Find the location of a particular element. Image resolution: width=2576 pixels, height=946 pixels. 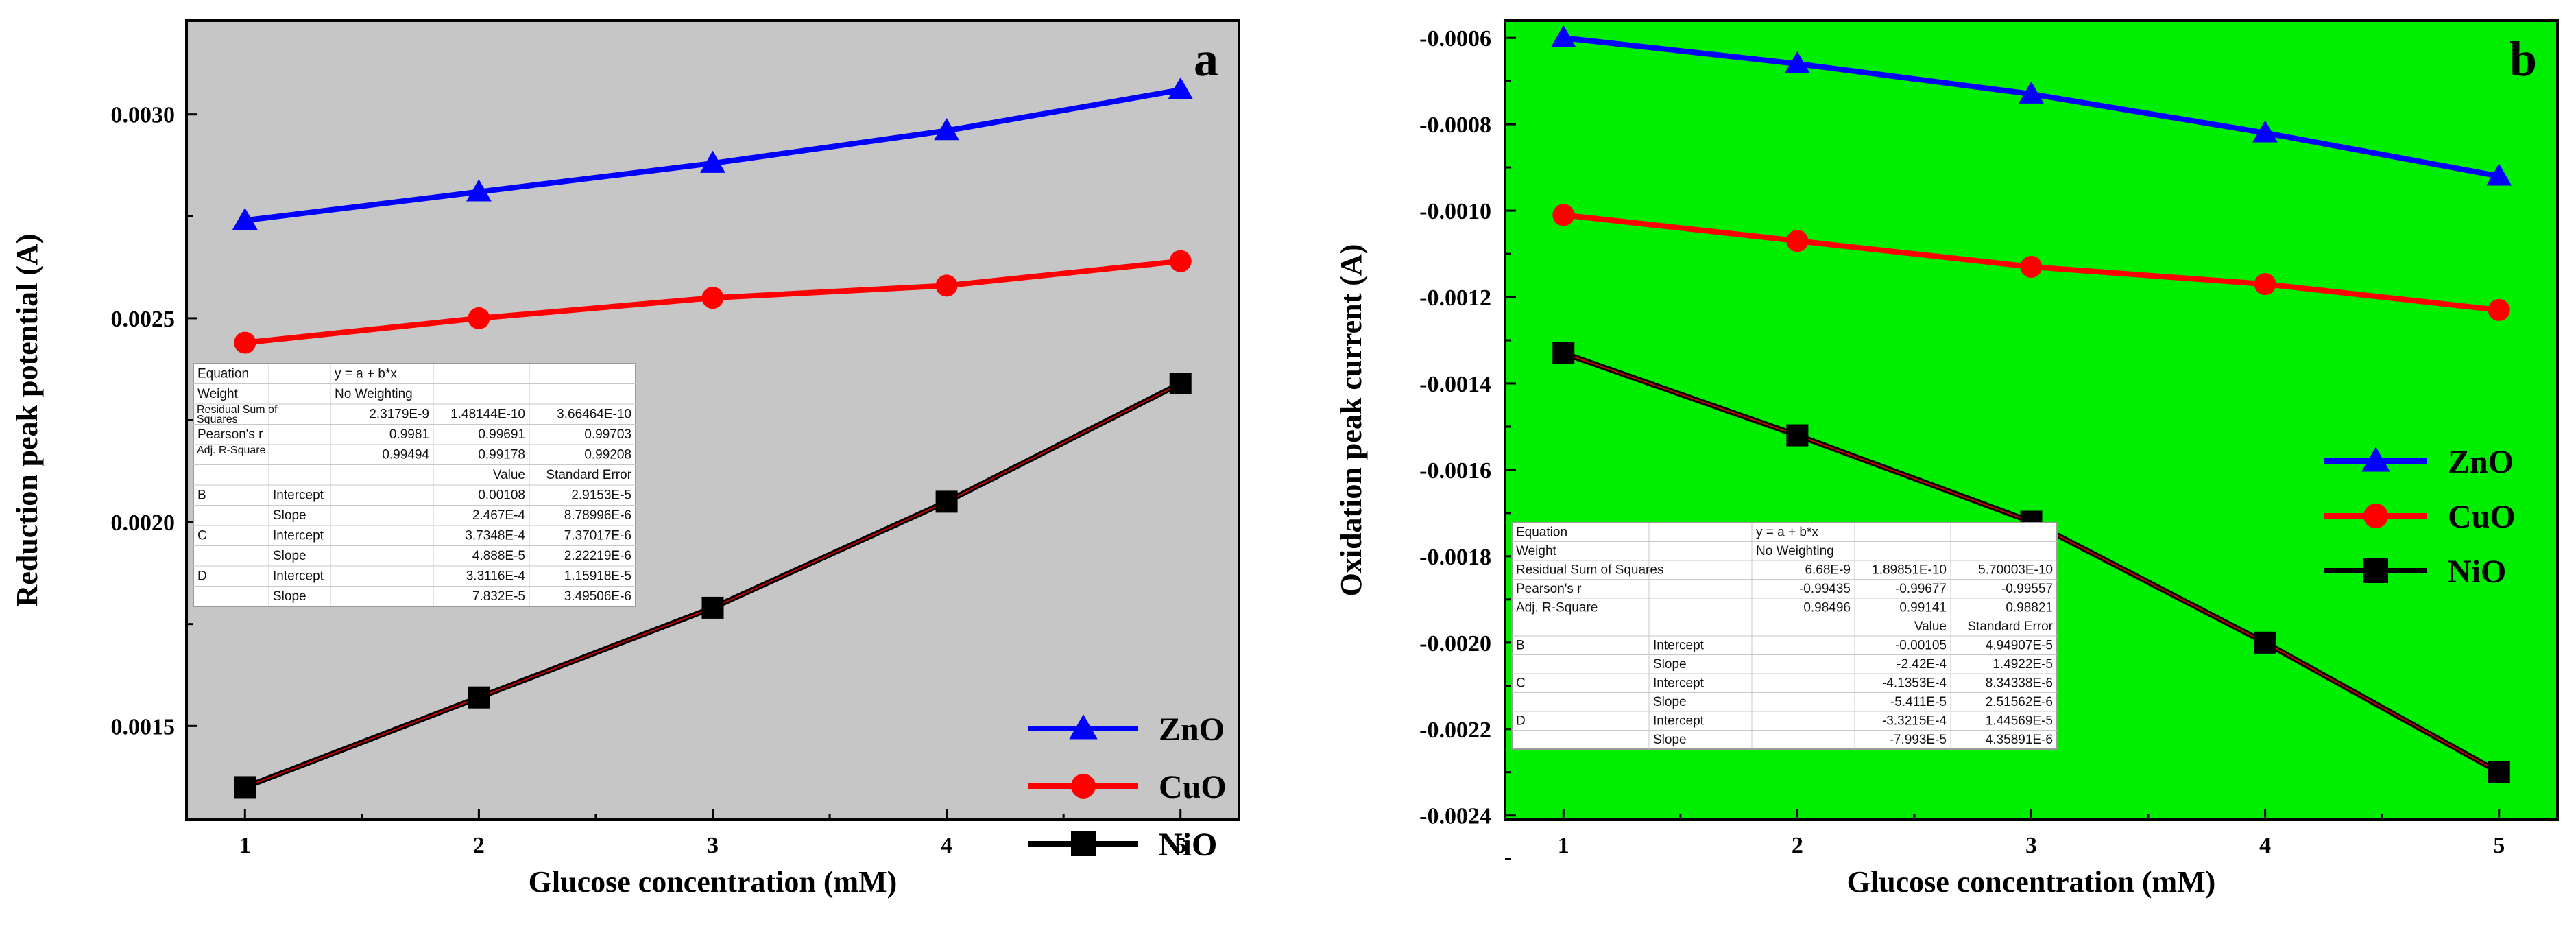

stats-cell: B is located at coordinates (1521, 645).